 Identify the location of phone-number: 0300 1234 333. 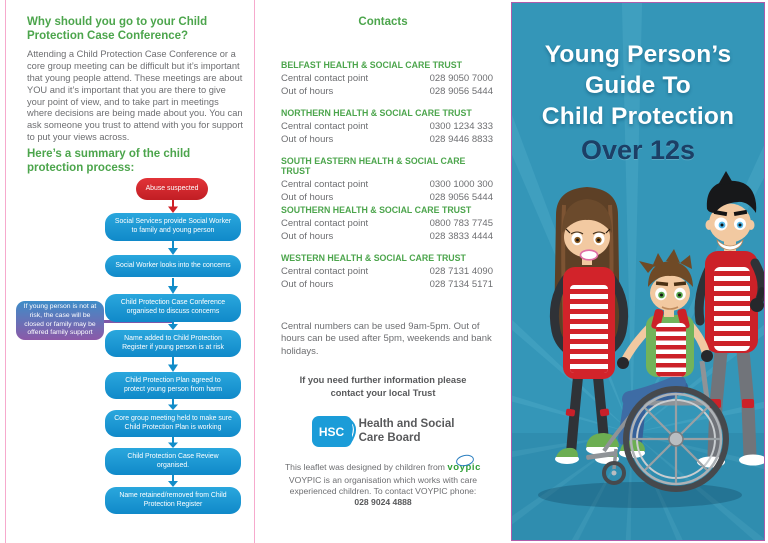
(461, 126).